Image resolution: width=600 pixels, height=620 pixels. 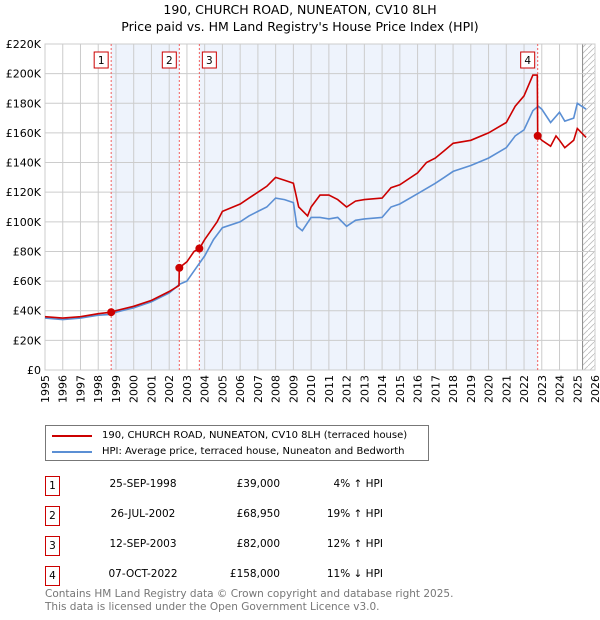 What do you see at coordinates (52, 486) in the screenshot?
I see `transaction-number-badge: 1` at bounding box center [52, 486].